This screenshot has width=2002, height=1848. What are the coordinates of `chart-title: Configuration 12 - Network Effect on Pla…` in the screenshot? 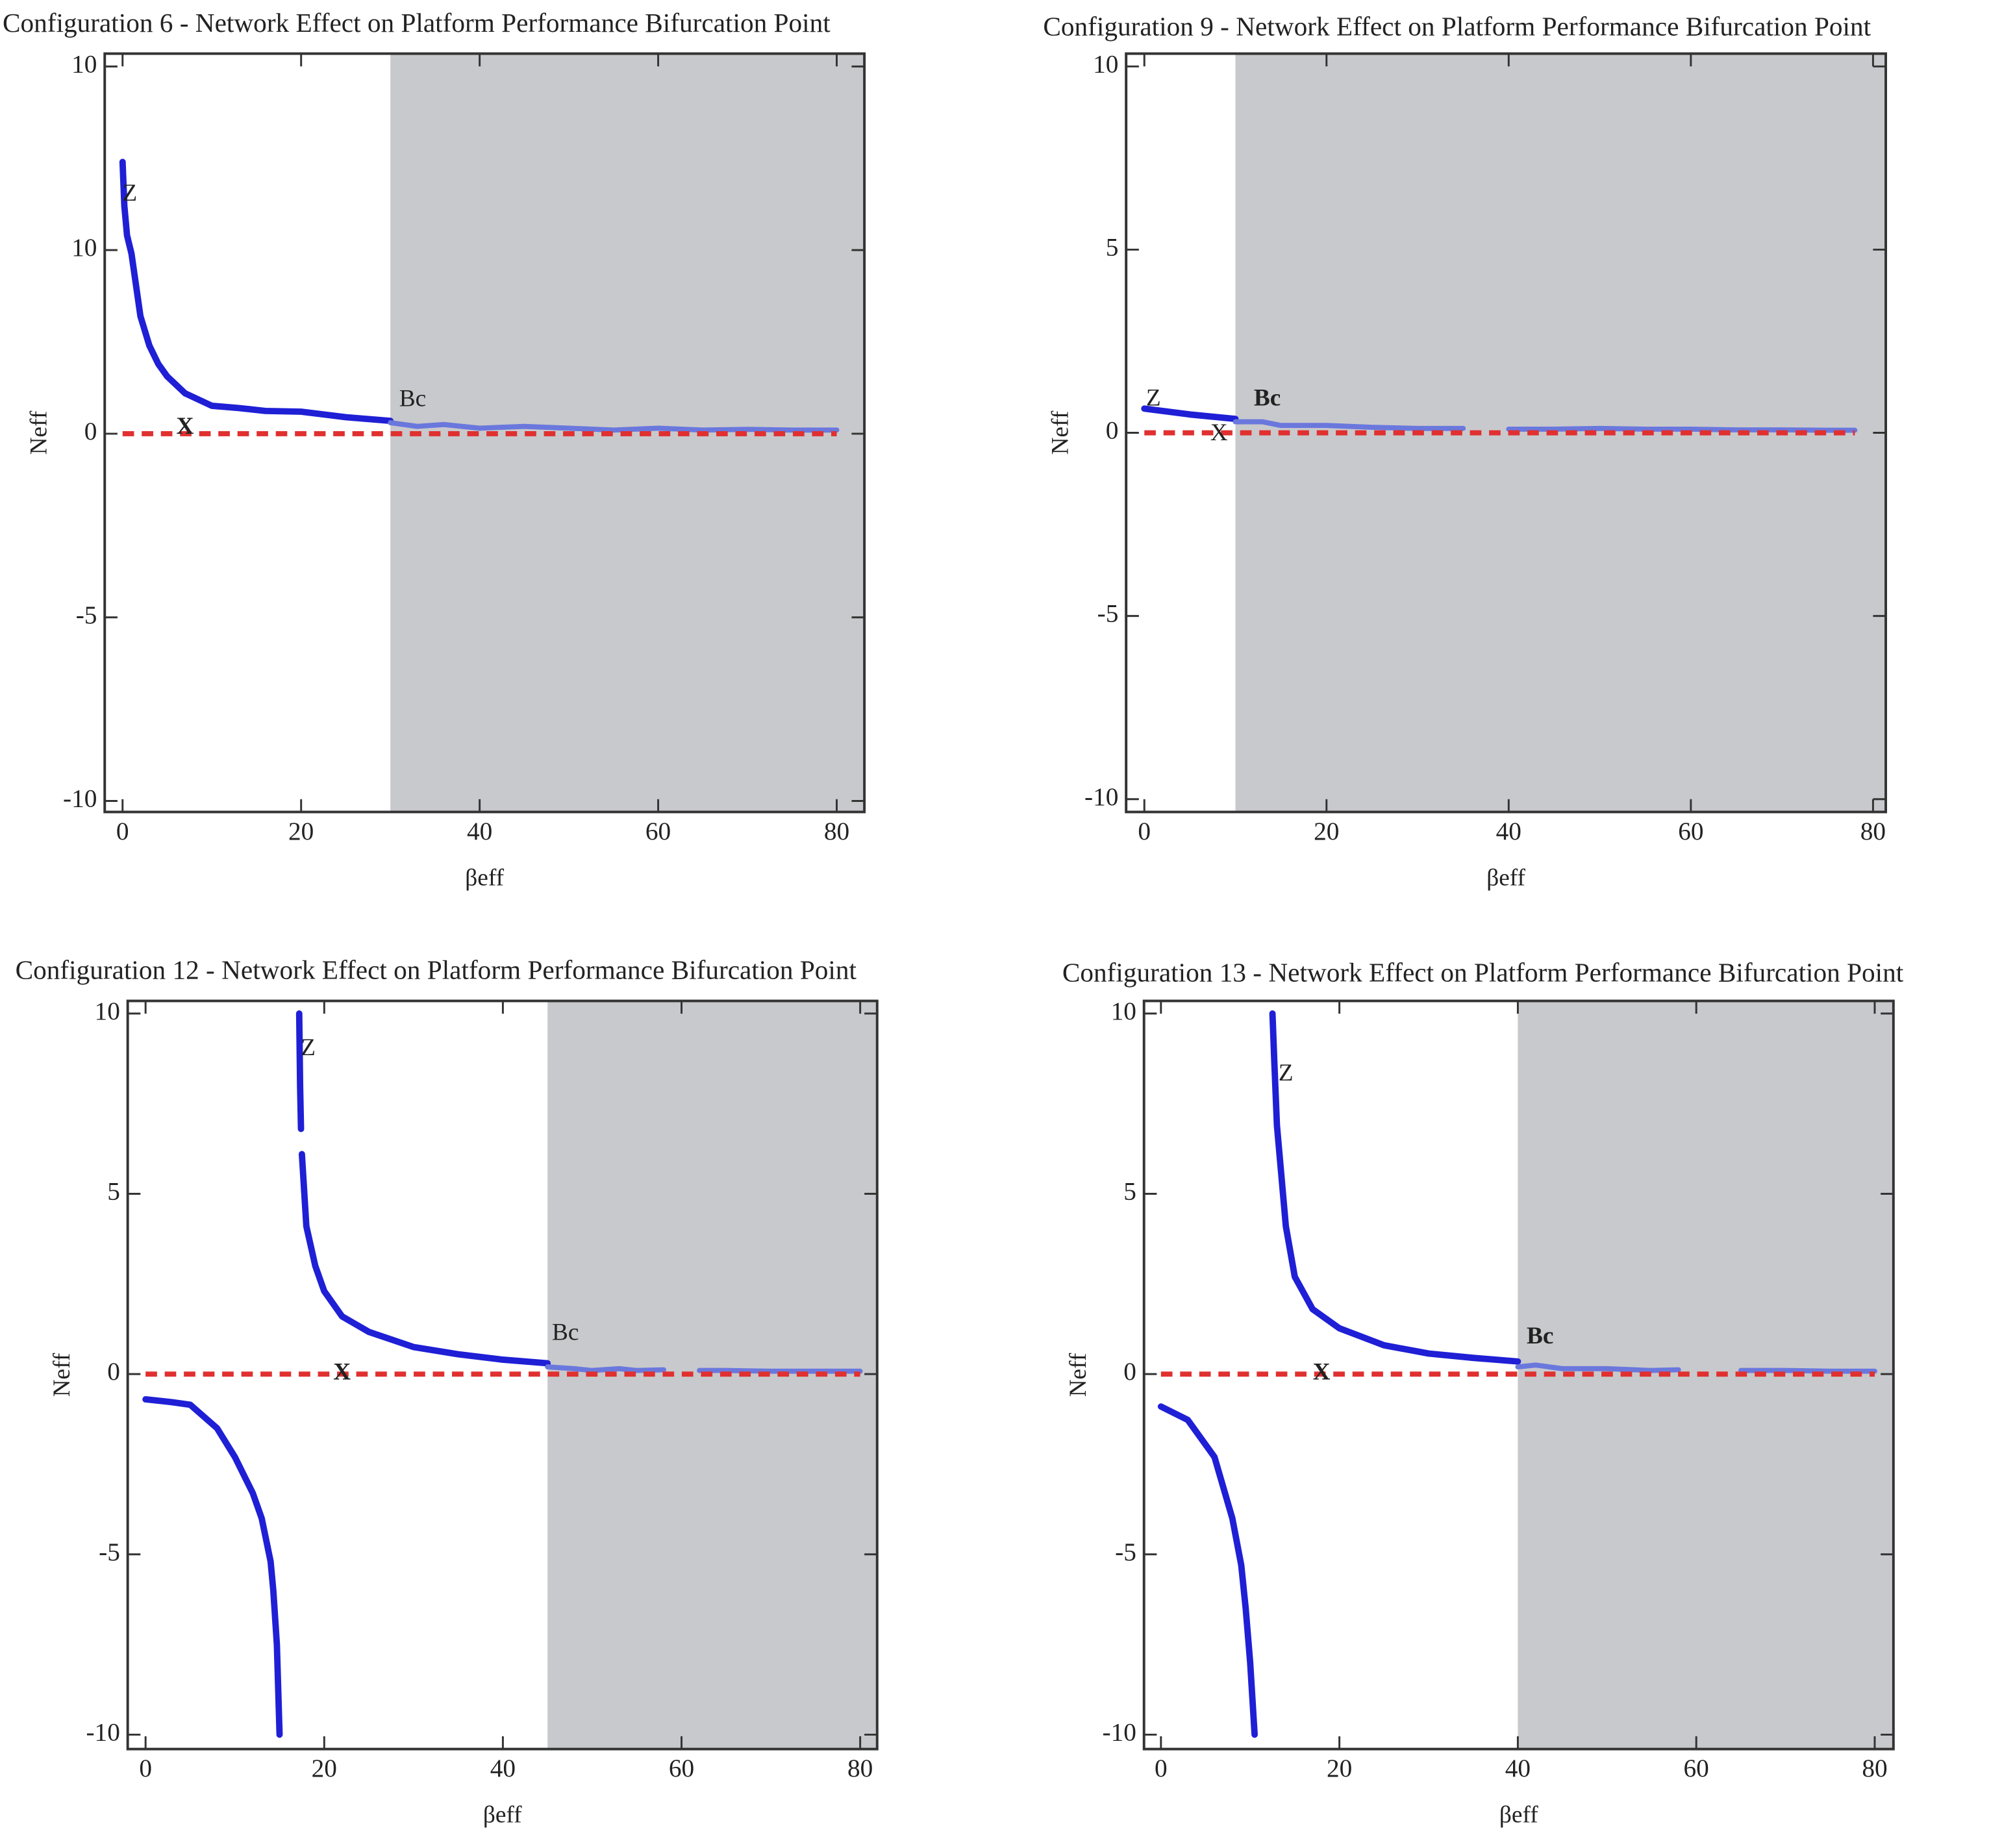 It's located at (436, 970).